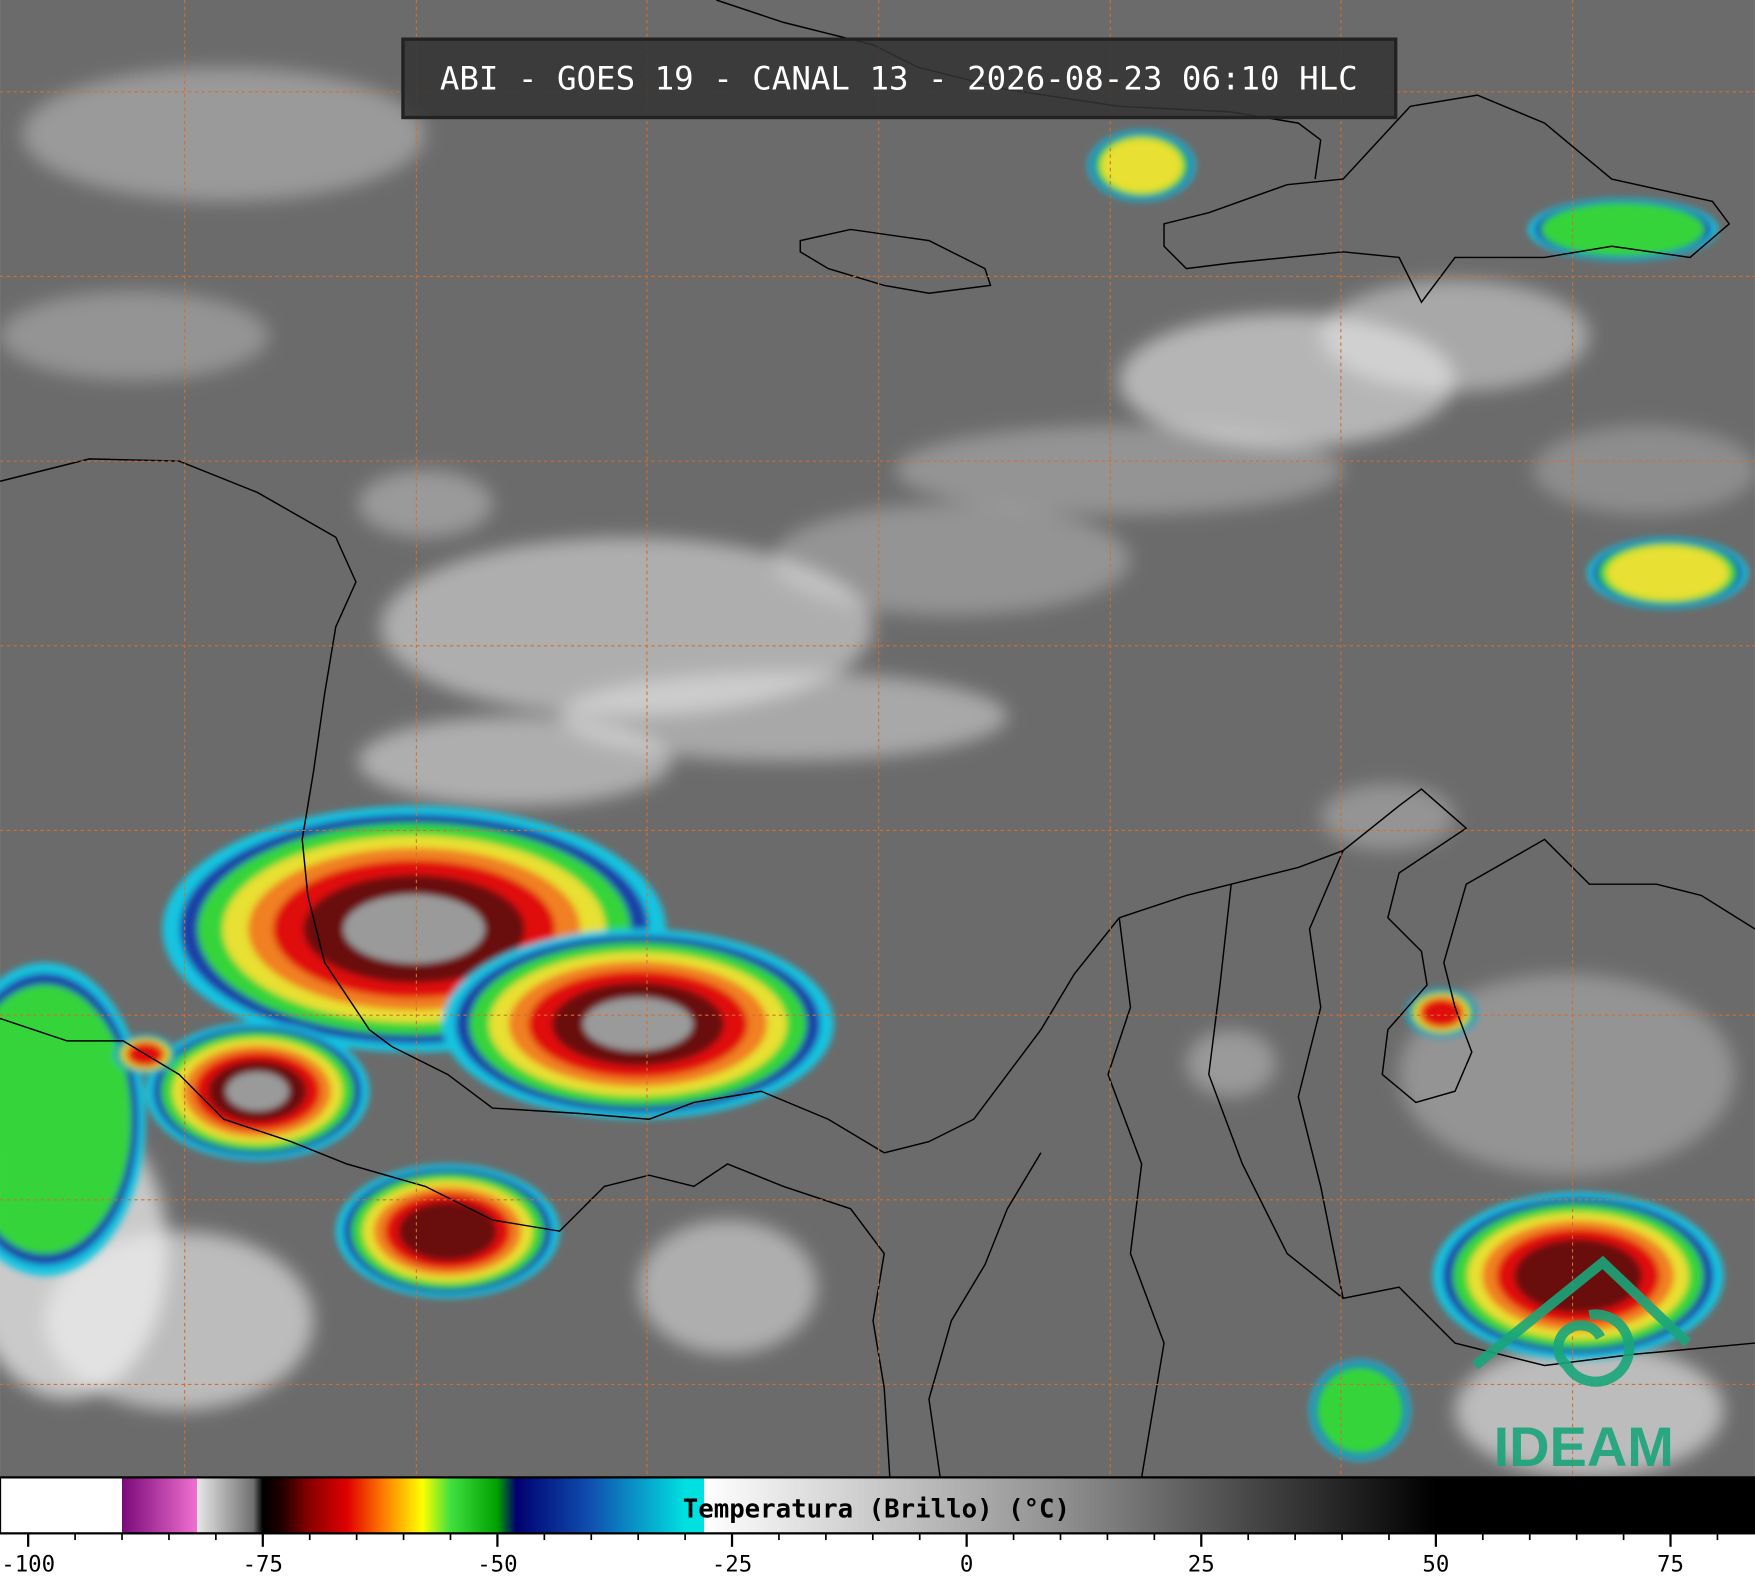 The image size is (1755, 1577). What do you see at coordinates (1435, 1564) in the screenshot?
I see `tick-label: 50` at bounding box center [1435, 1564].